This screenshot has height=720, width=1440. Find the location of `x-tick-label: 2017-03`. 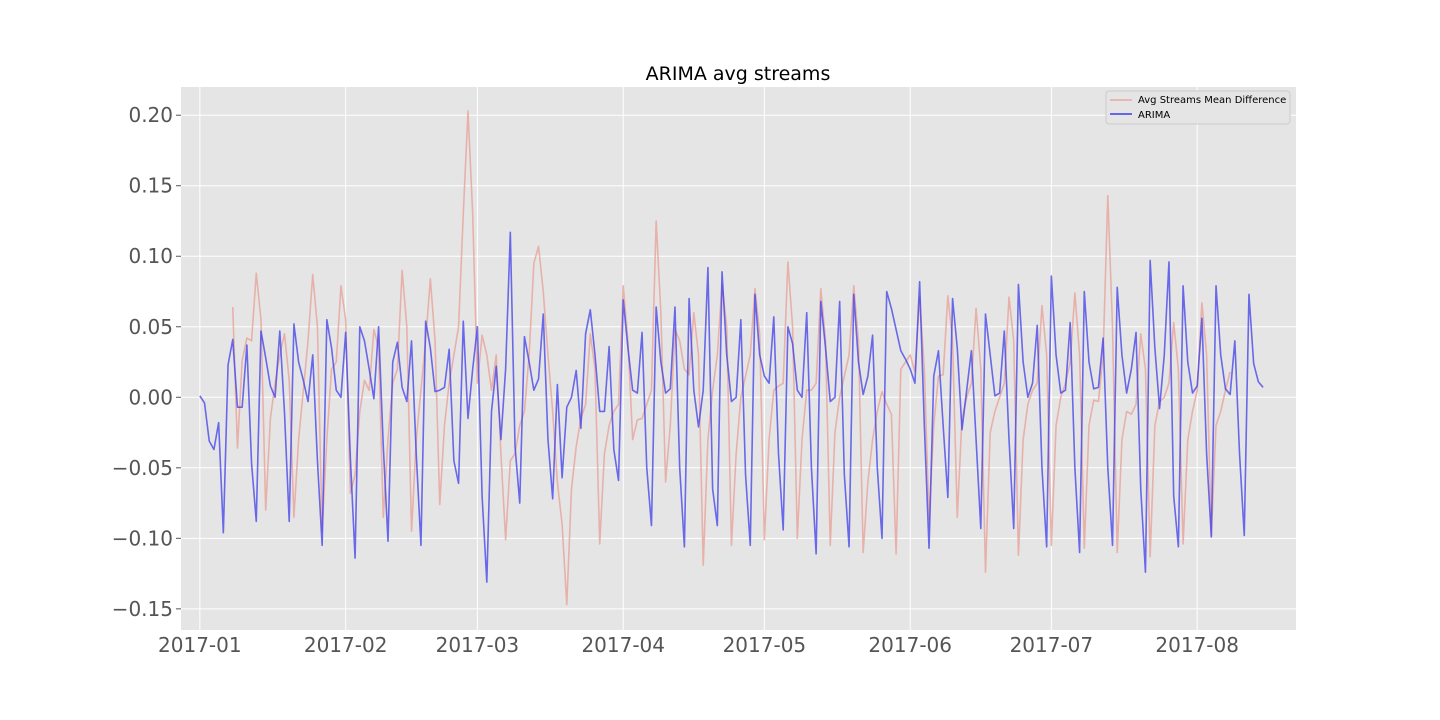

x-tick-label: 2017-03 is located at coordinates (478, 645).